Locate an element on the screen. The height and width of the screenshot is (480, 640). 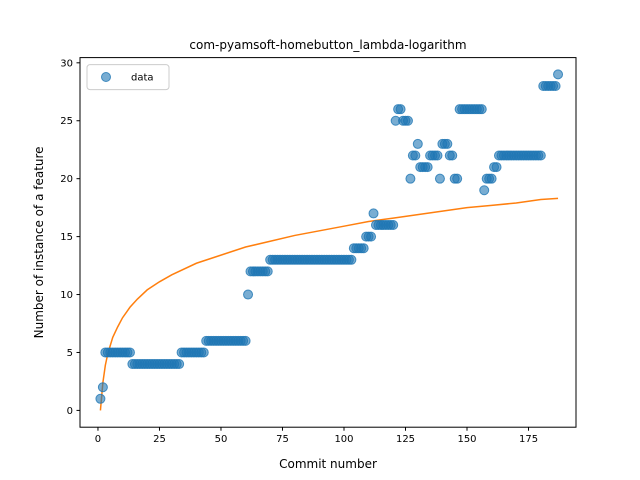
chart-title: com-pyamsoft-homebutton_lambda-logarithm is located at coordinates (327, 45).